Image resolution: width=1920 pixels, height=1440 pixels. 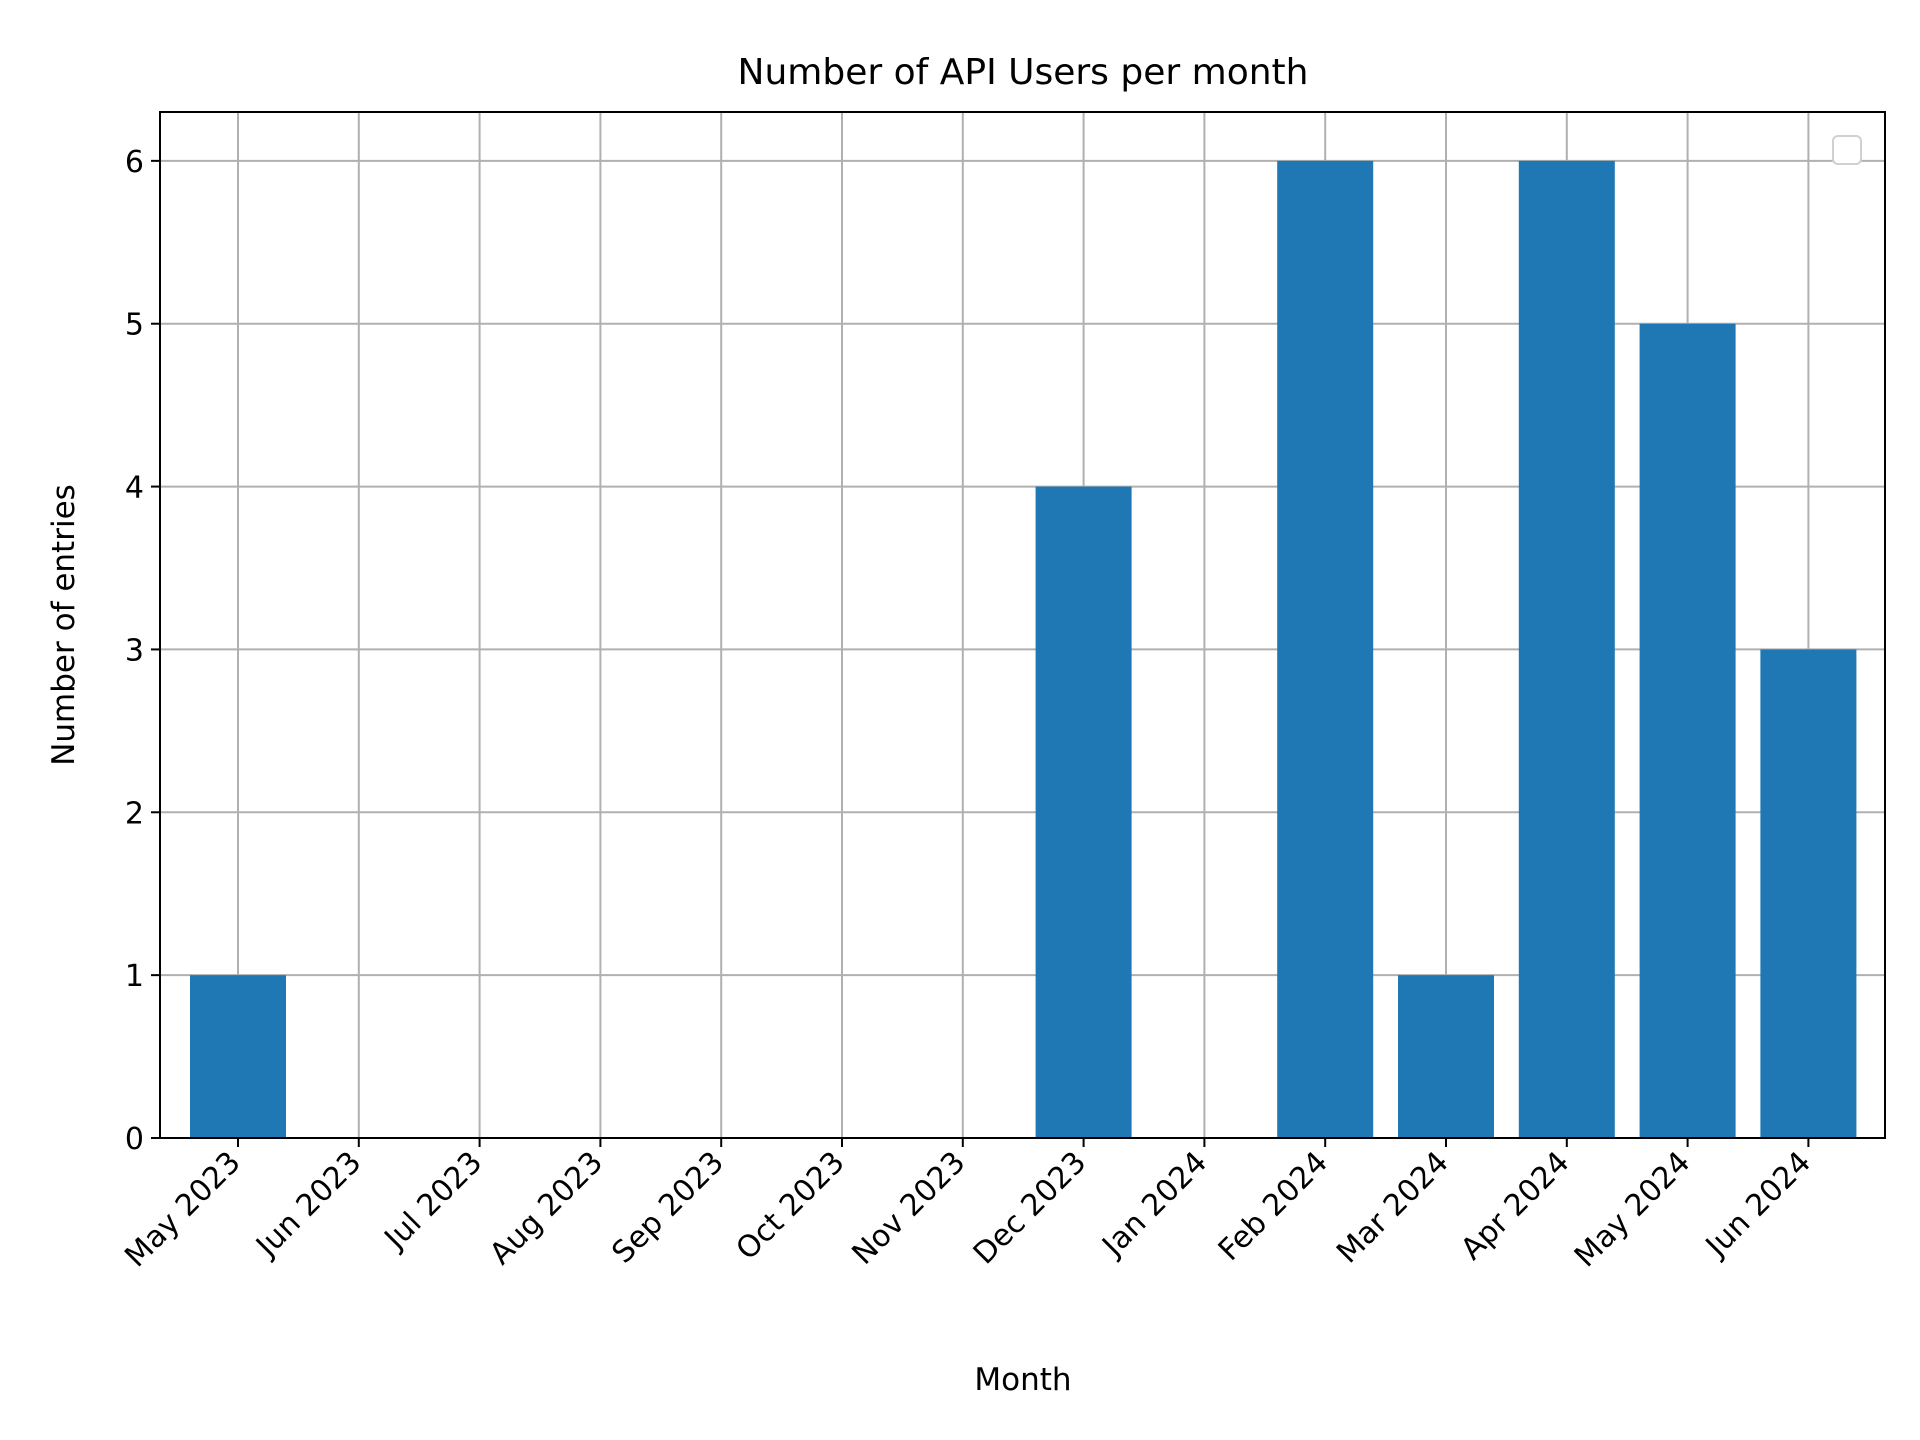 I want to click on x-tick-label: Feb 2024, so click(x=1273, y=1206).